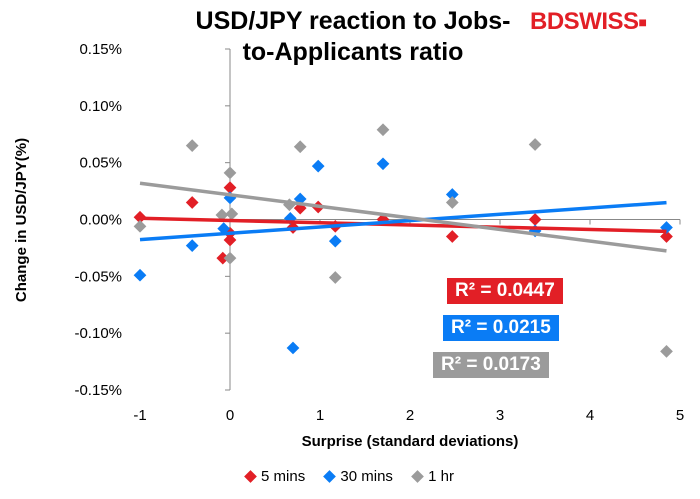  I want to click on legend-item-30min: 30 mins, so click(358, 476).